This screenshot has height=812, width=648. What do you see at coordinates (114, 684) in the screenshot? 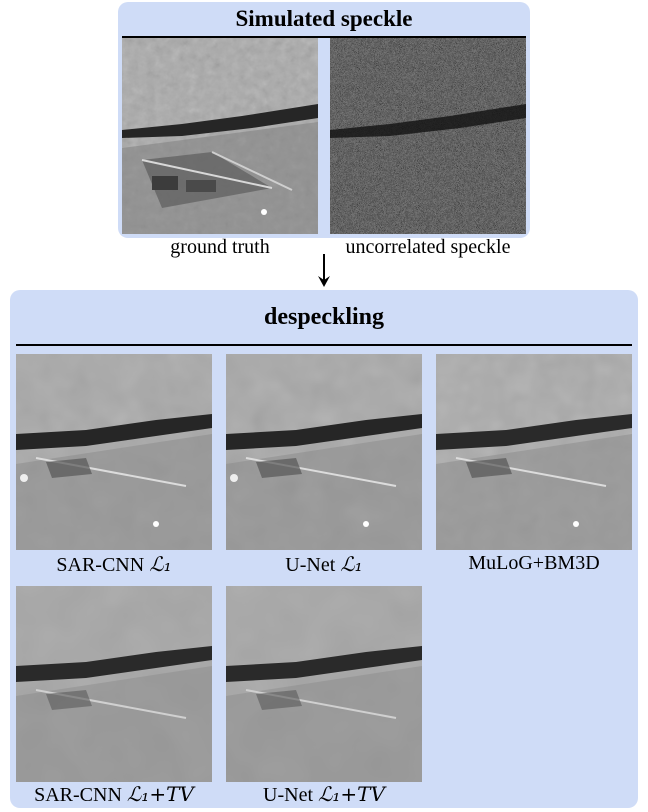
I see `result-image-sar-cnn-l1-tv` at bounding box center [114, 684].